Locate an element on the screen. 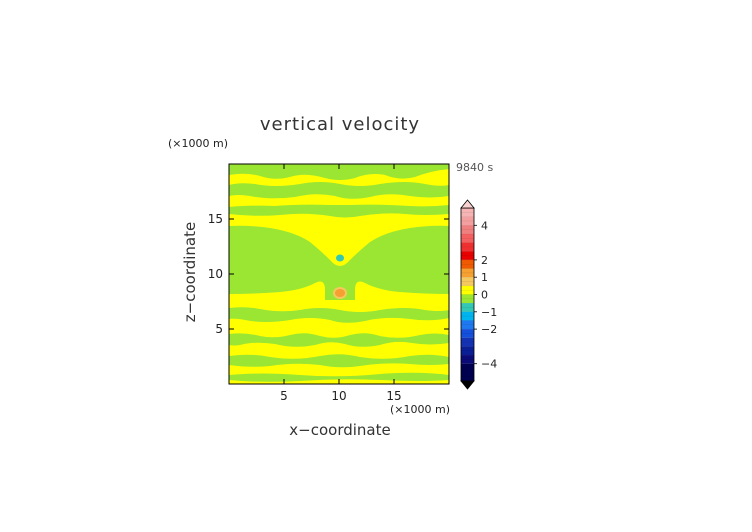  chart-title: vertical velocity is located at coordinates (340, 124).